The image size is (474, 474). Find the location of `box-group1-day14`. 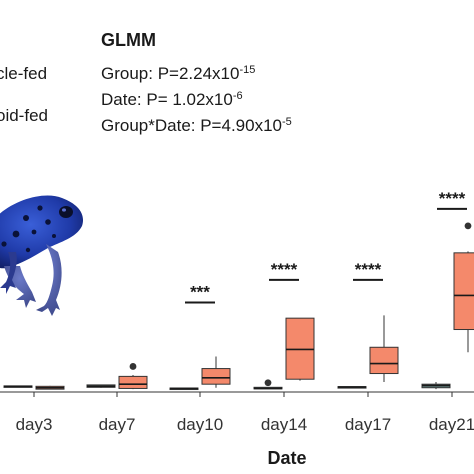

box-group1-day14 is located at coordinates (268, 384).